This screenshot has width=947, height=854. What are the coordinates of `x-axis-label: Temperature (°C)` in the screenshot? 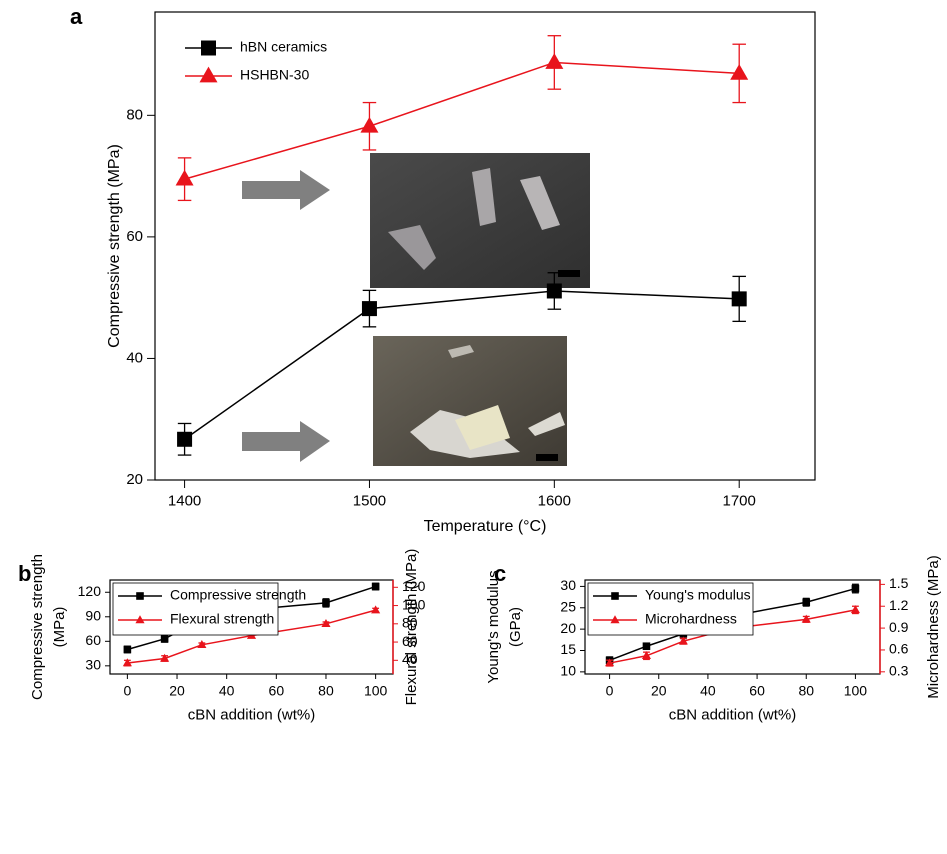 It's located at (485, 526).